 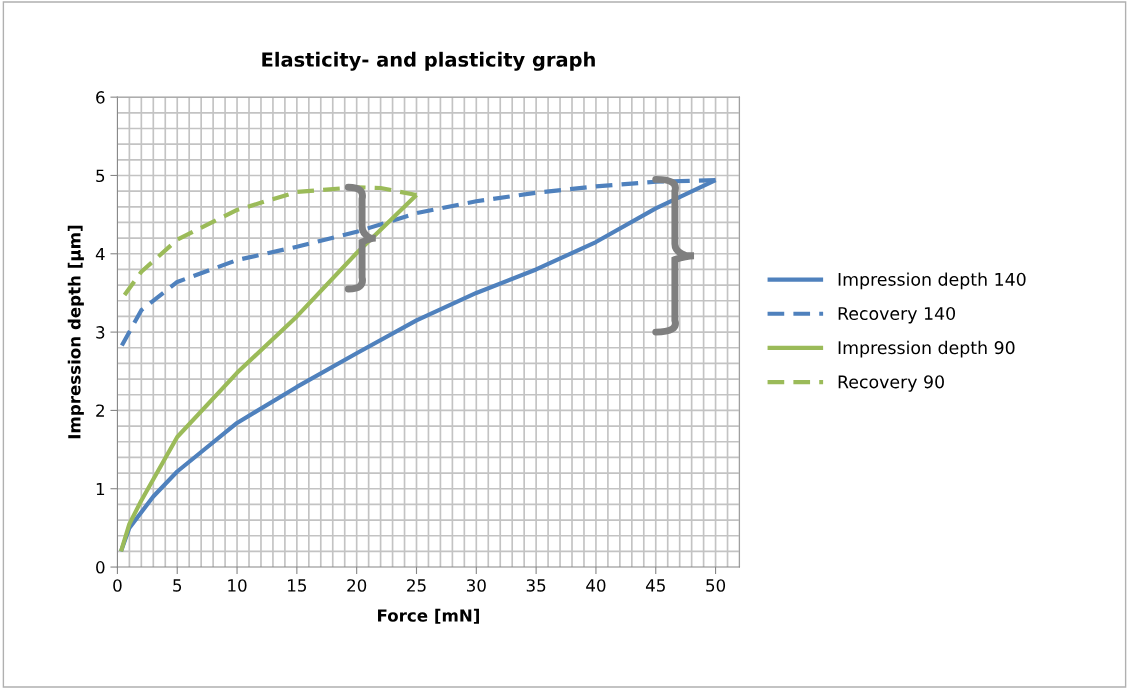 What do you see at coordinates (100, 176) in the screenshot?
I see `y-tick-label: 5` at bounding box center [100, 176].